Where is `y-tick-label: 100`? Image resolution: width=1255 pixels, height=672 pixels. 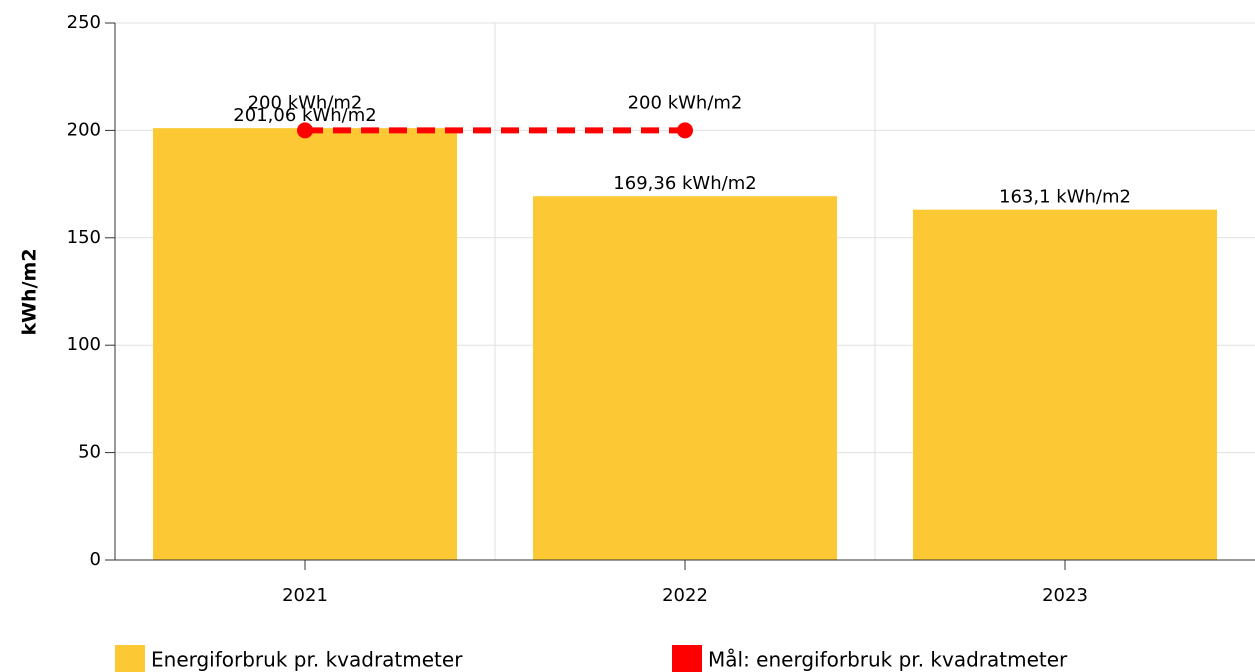 y-tick-label: 100 is located at coordinates (84, 344).